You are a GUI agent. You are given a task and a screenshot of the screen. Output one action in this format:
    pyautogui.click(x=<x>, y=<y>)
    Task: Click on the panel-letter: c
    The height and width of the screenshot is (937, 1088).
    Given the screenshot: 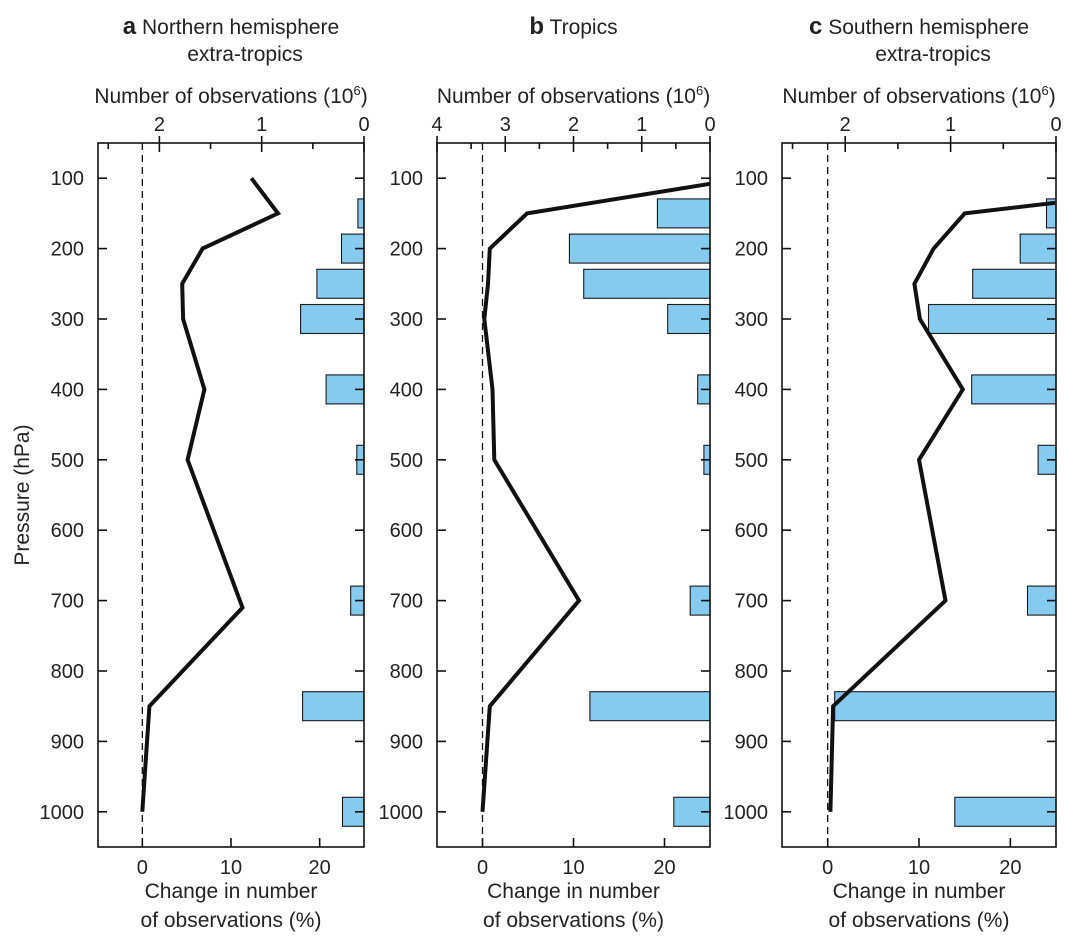 What is the action you would take?
    pyautogui.click(x=815, y=26)
    